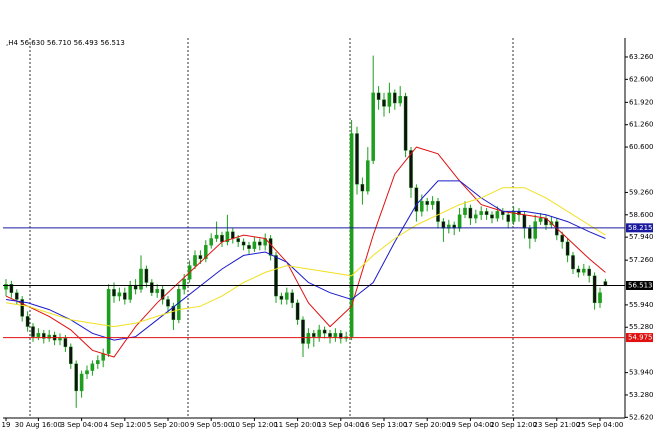  What do you see at coordinates (641, 215) in the screenshot?
I see `y-tick-label: 58.600` at bounding box center [641, 215].